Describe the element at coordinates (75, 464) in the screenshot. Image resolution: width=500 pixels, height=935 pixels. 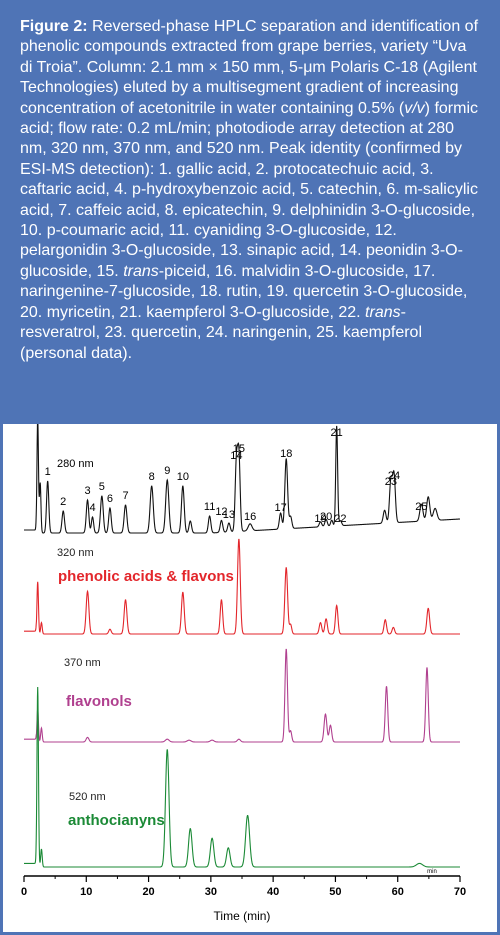
I see `wavelength-label-0: 280 nm` at that location.